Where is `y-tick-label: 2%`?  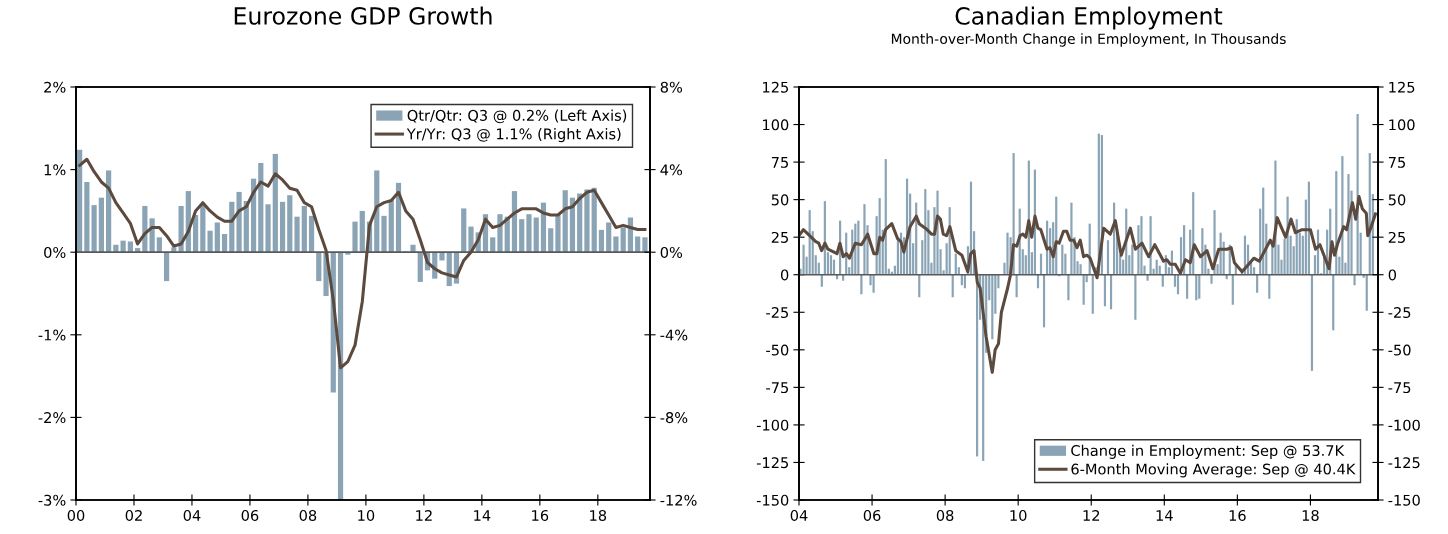 y-tick-label: 2% is located at coordinates (55, 87).